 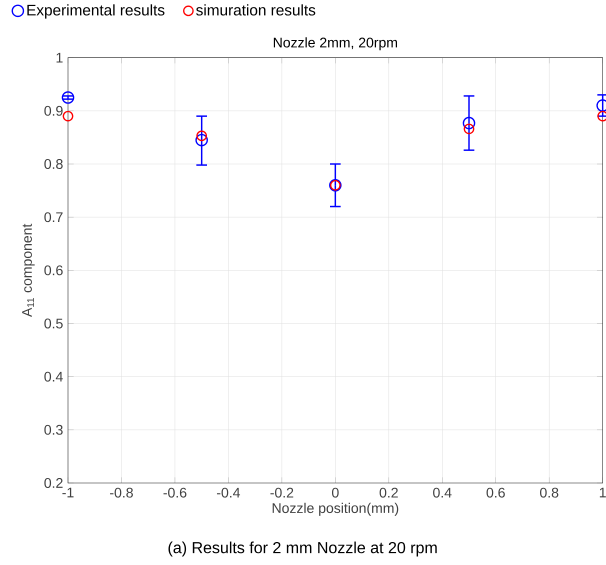 I want to click on y-tick-label: 0.3, so click(x=53, y=429).